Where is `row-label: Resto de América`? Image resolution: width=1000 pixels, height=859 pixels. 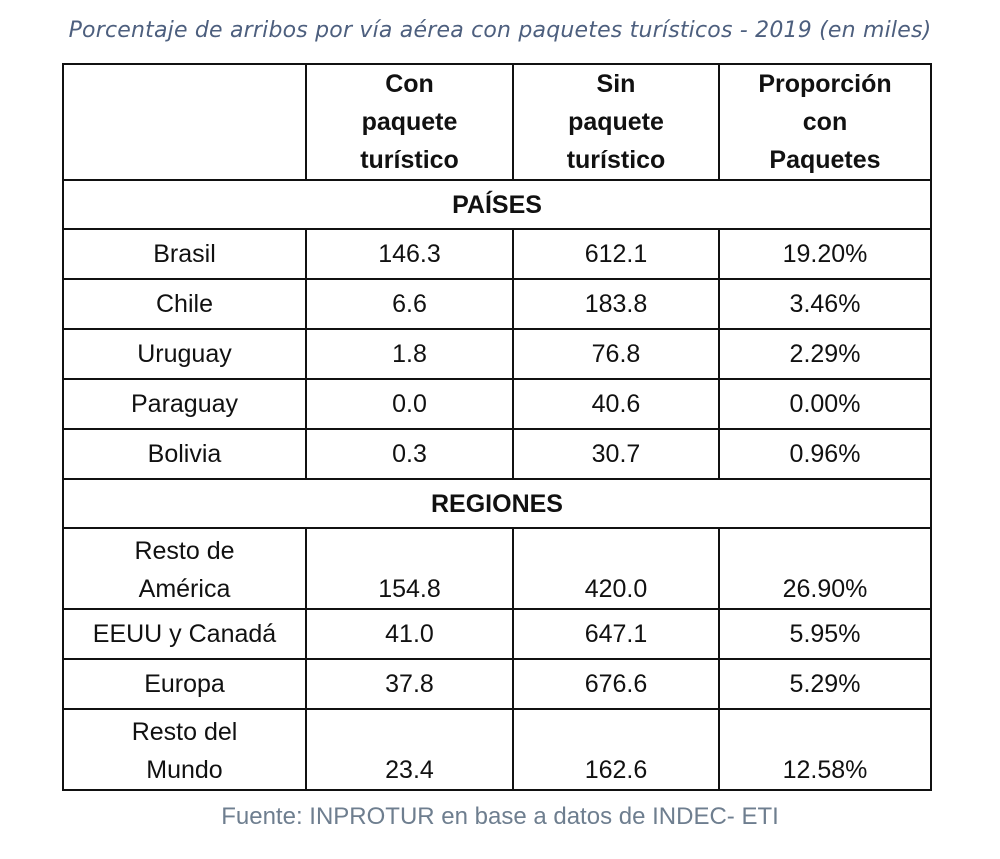 row-label: Resto de América is located at coordinates (184, 568).